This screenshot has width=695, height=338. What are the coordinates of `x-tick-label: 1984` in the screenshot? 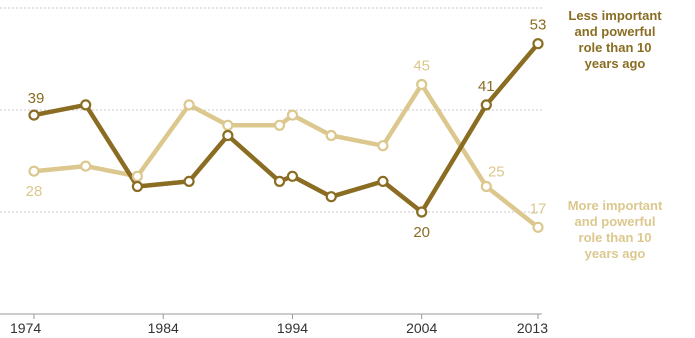 It's located at (163, 328).